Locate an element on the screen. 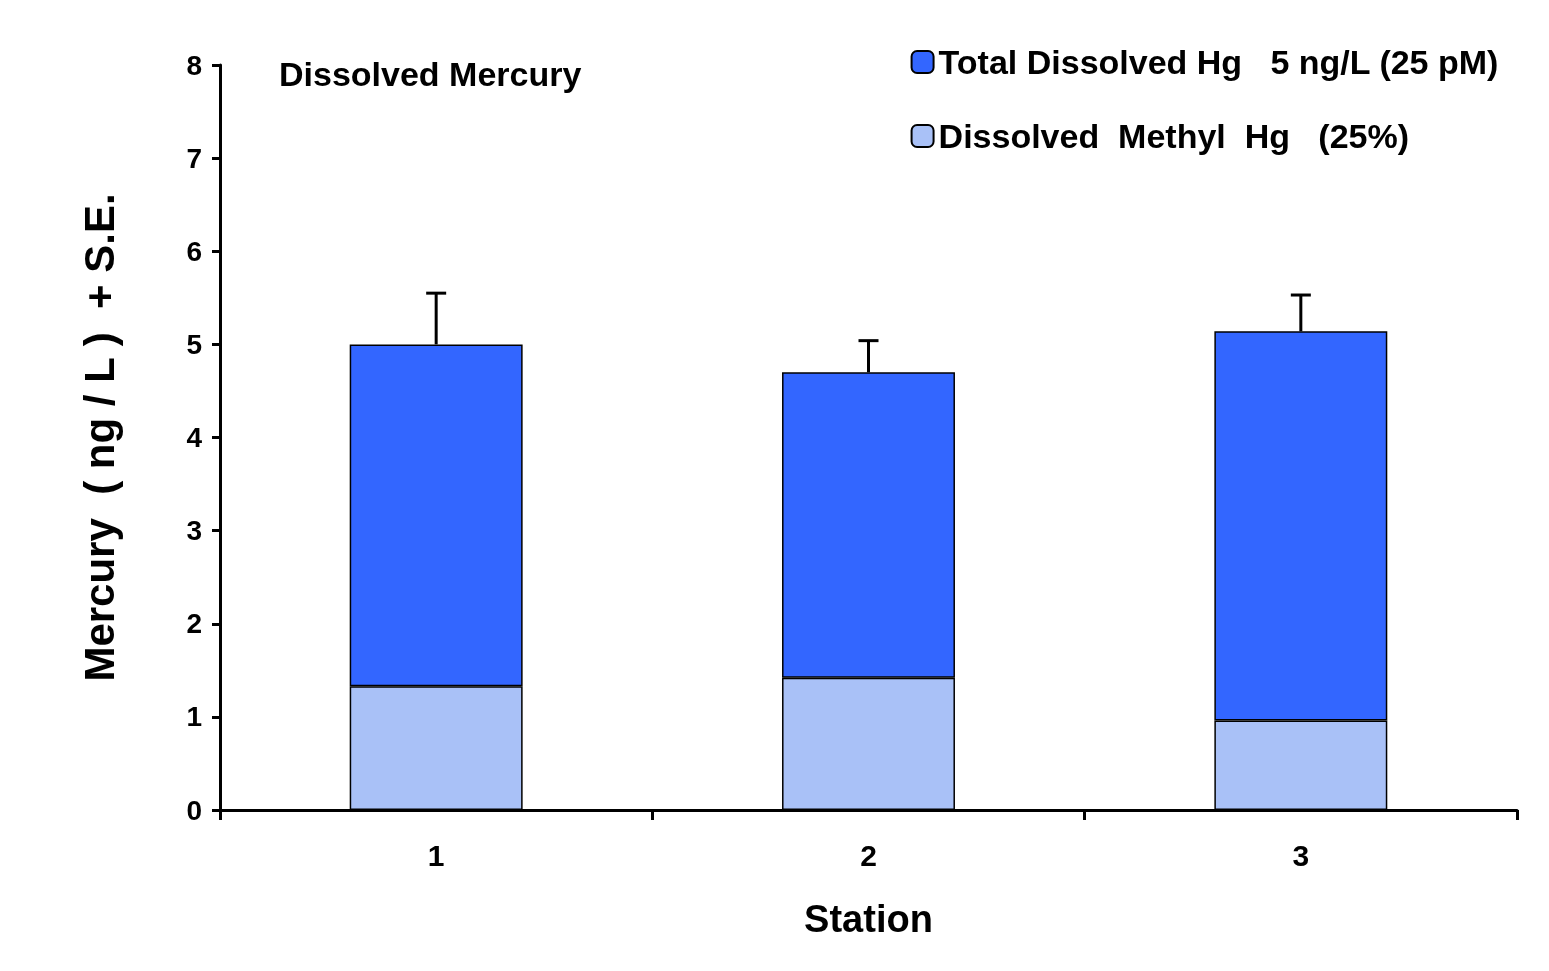 The height and width of the screenshot is (971, 1549). y-axis-title: Mercury ( ng / L ) + S.E. is located at coordinates (99, 437).